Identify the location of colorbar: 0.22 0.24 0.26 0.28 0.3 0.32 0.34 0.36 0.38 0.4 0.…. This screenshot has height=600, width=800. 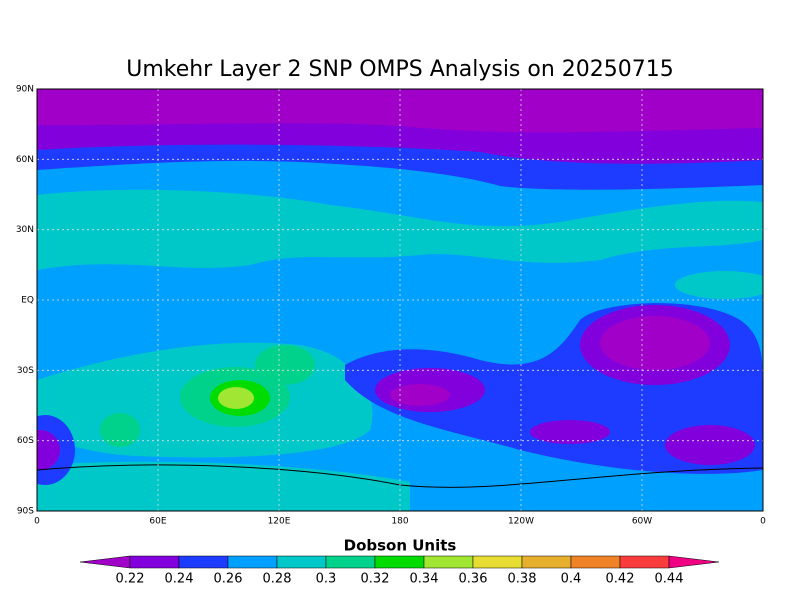
(399, 571).